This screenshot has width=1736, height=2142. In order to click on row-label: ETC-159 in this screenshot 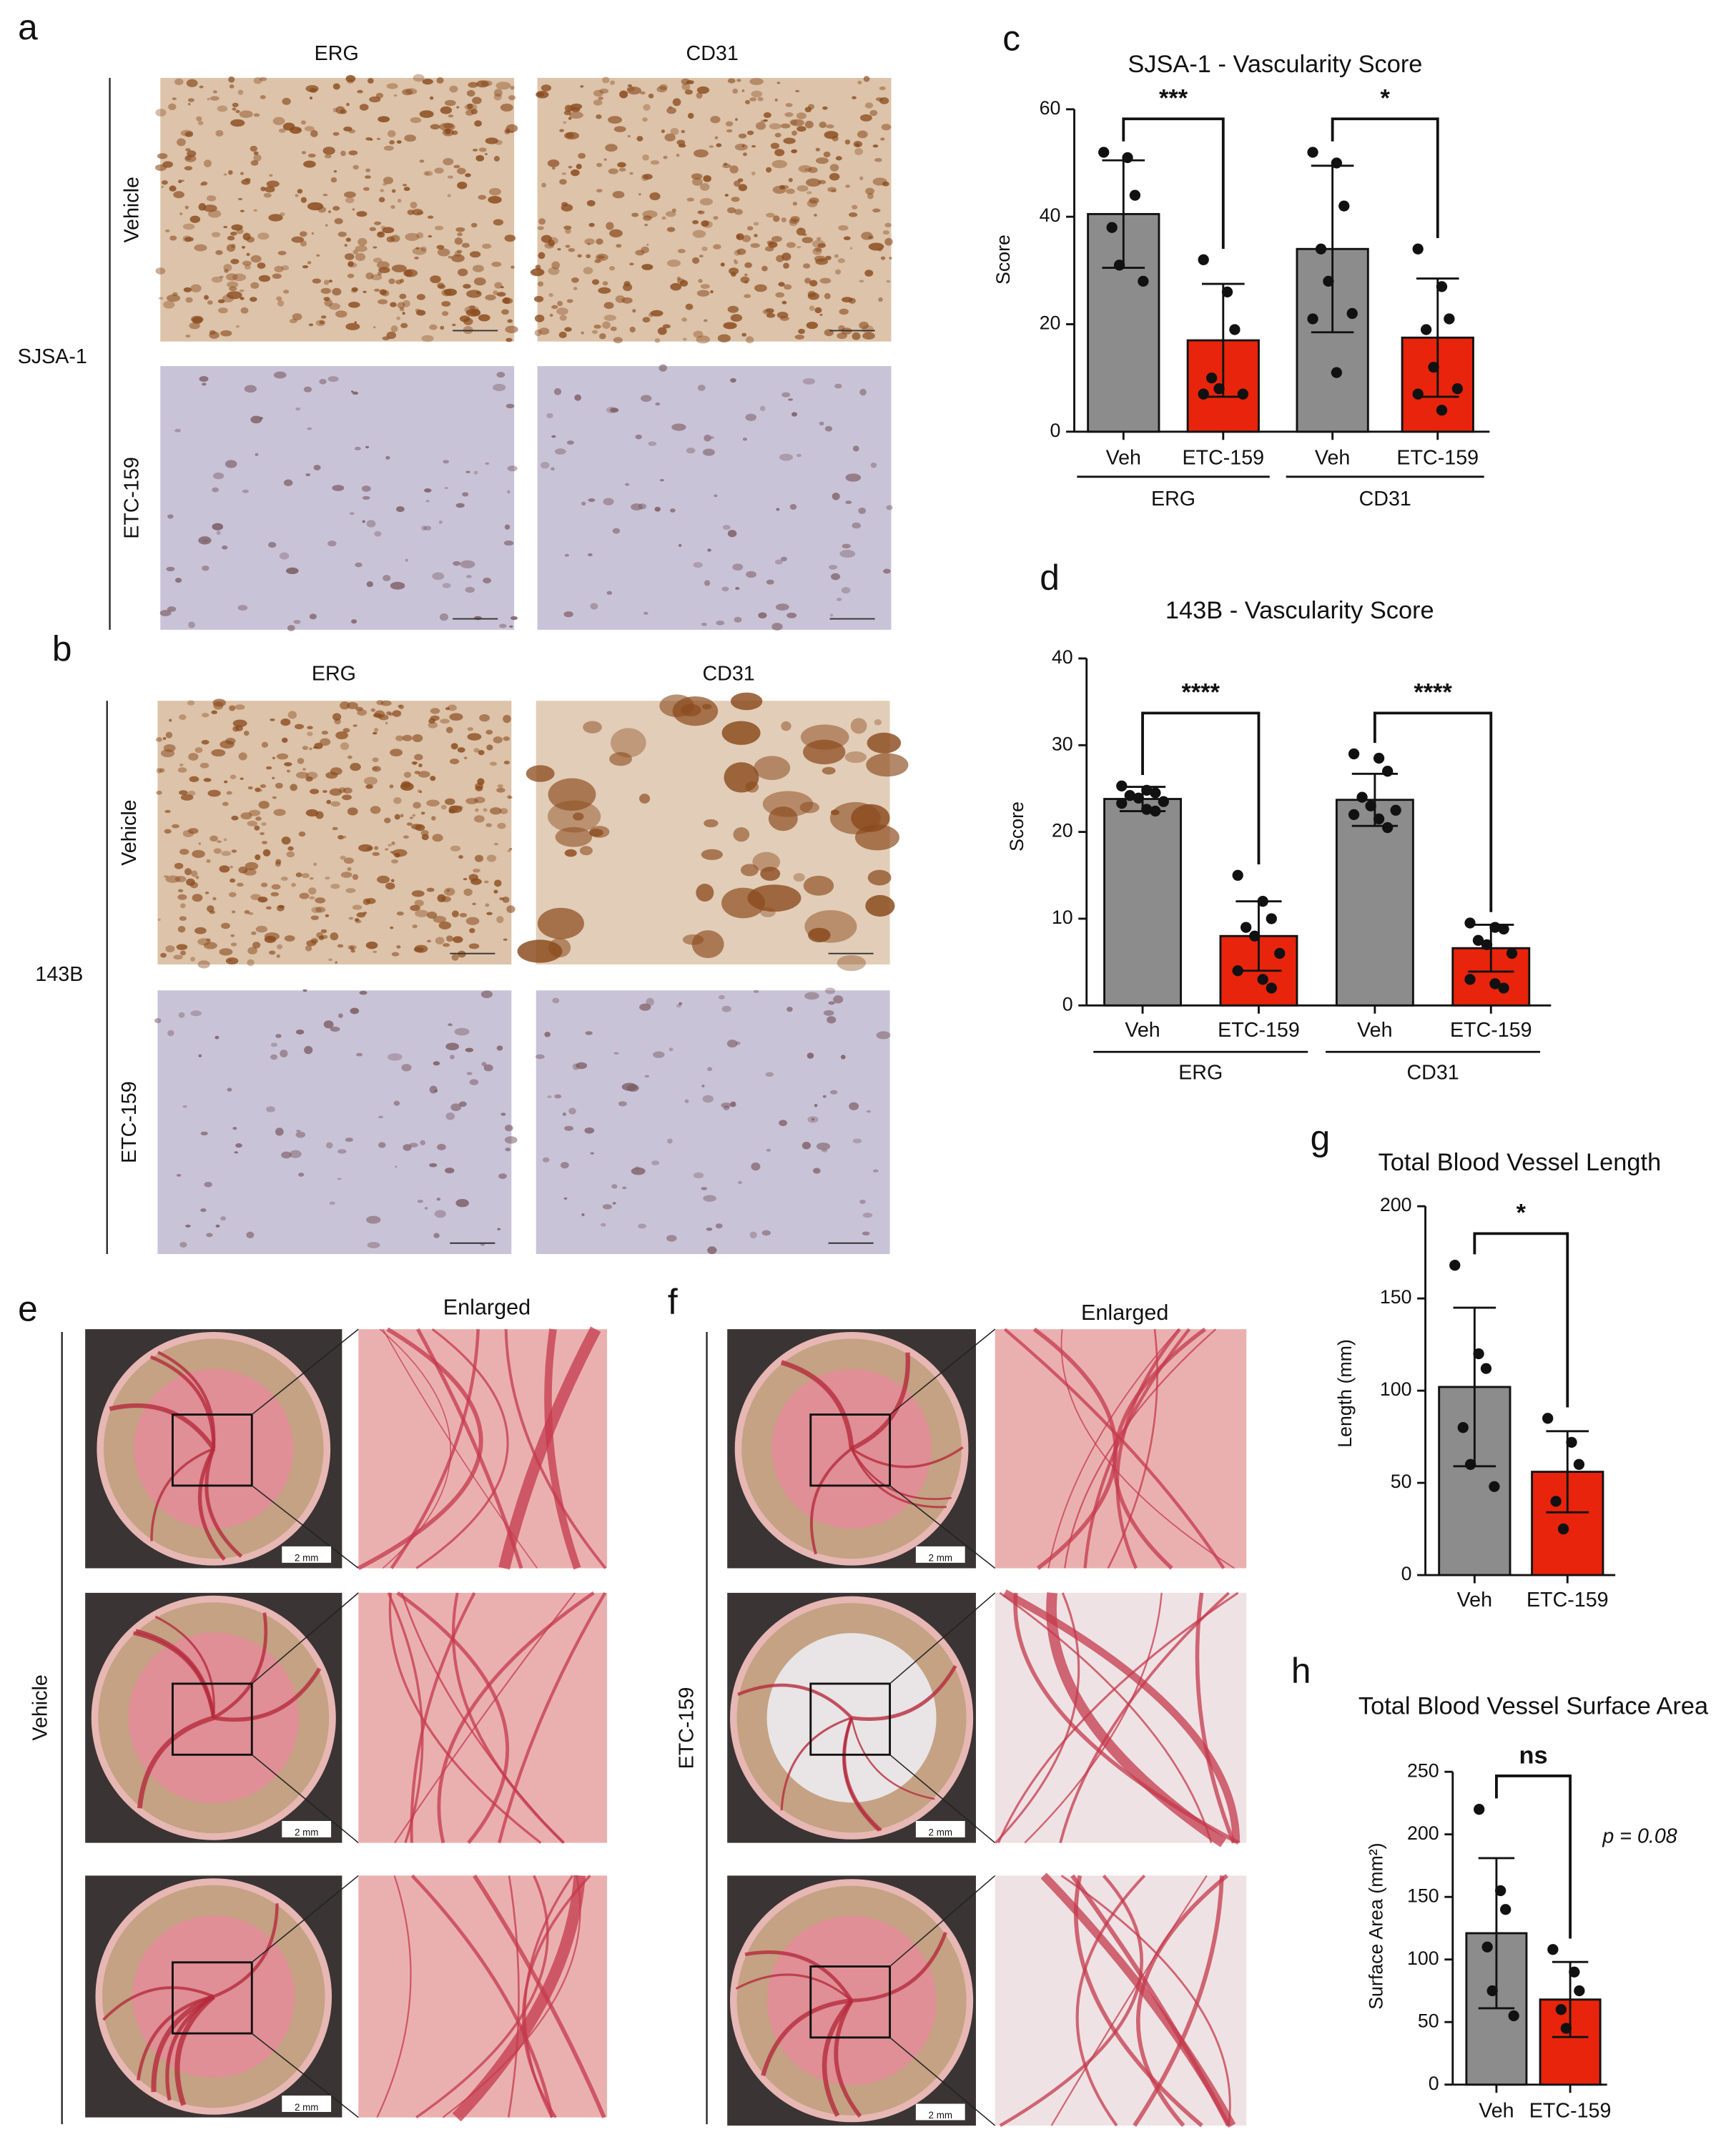, I will do `click(132, 498)`.